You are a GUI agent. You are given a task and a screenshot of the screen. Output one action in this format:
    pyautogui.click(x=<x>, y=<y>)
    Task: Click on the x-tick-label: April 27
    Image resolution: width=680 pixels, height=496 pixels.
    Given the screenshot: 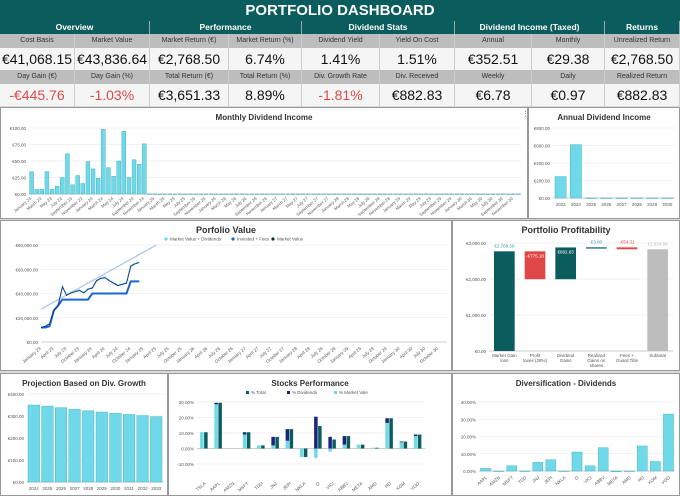 What is the action you would take?
    pyautogui.click(x=252, y=353)
    